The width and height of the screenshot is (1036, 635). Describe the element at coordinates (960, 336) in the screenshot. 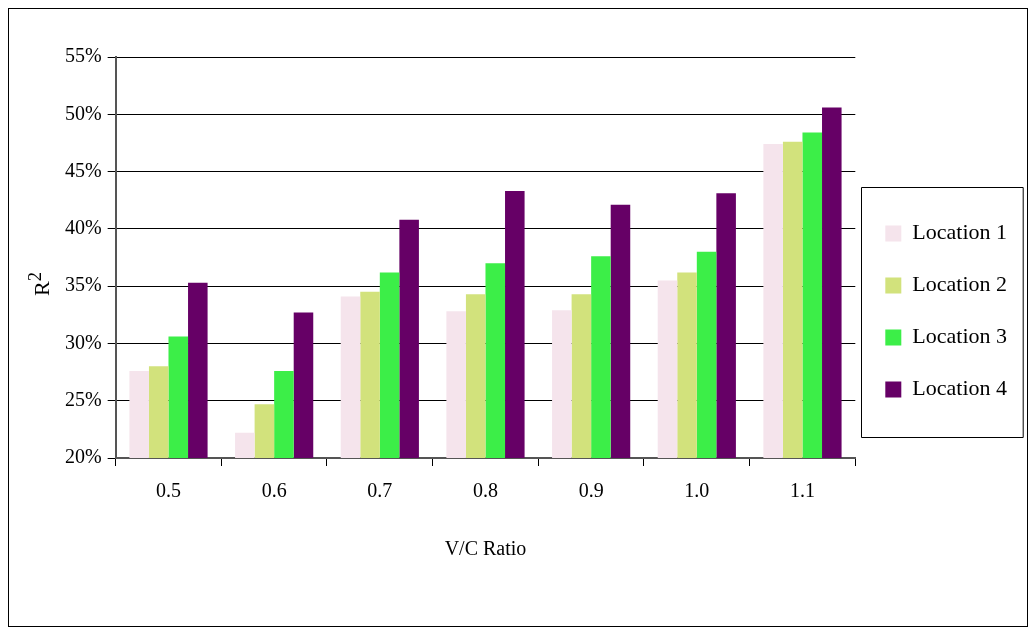

I see `legend-label: Location 3` at that location.